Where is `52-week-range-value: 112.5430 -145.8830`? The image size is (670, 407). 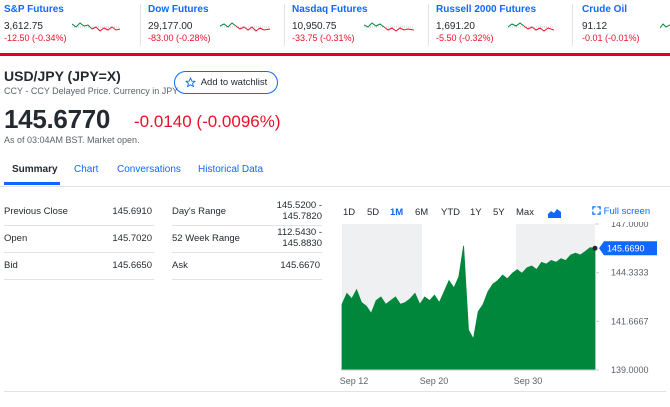 52-week-range-value: 112.5430 -145.8830 is located at coordinates (282, 238).